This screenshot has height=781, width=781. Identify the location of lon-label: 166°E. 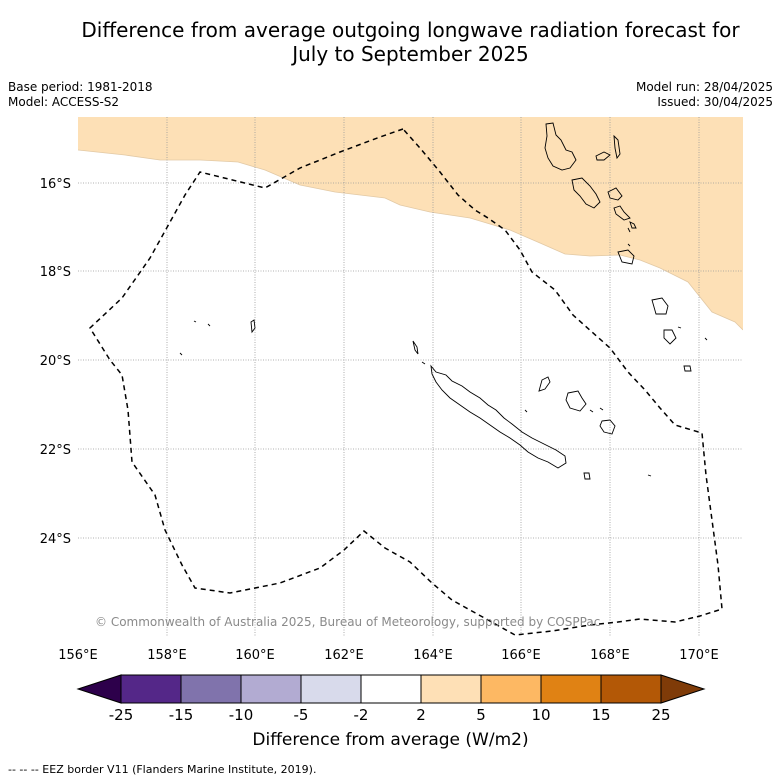
(521, 655).